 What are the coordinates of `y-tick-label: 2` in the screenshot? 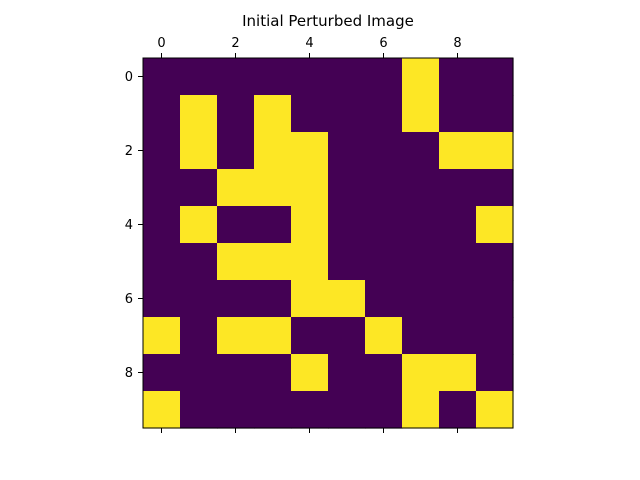 It's located at (129, 151).